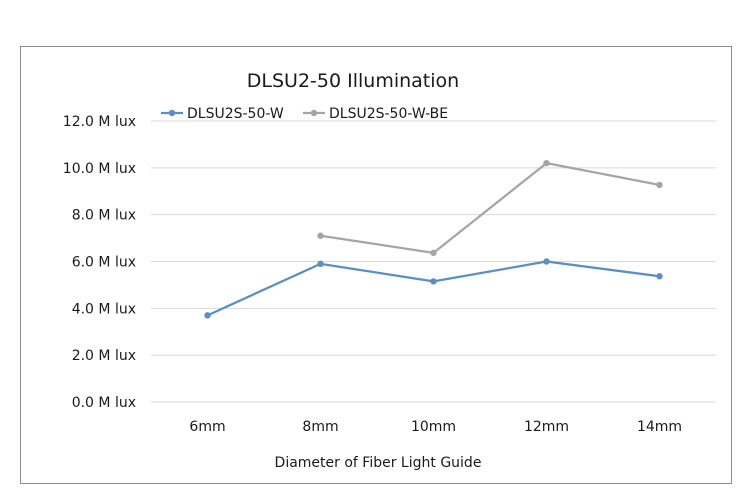 This screenshot has height=500, width=750. I want to click on x-tick-label: 6mm, so click(207, 427).